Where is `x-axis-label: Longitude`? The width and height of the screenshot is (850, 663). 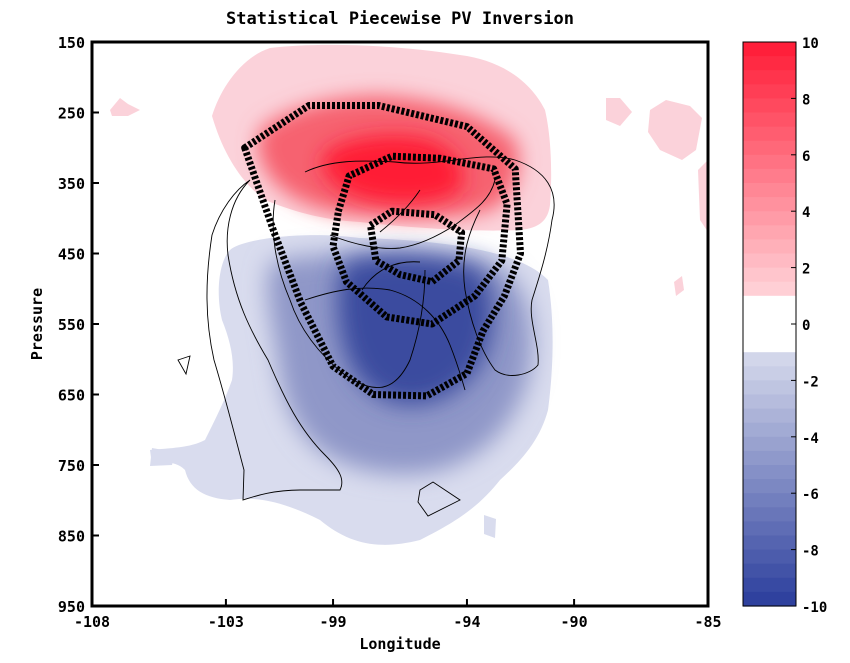 x-axis-label: Longitude is located at coordinates (399, 644).